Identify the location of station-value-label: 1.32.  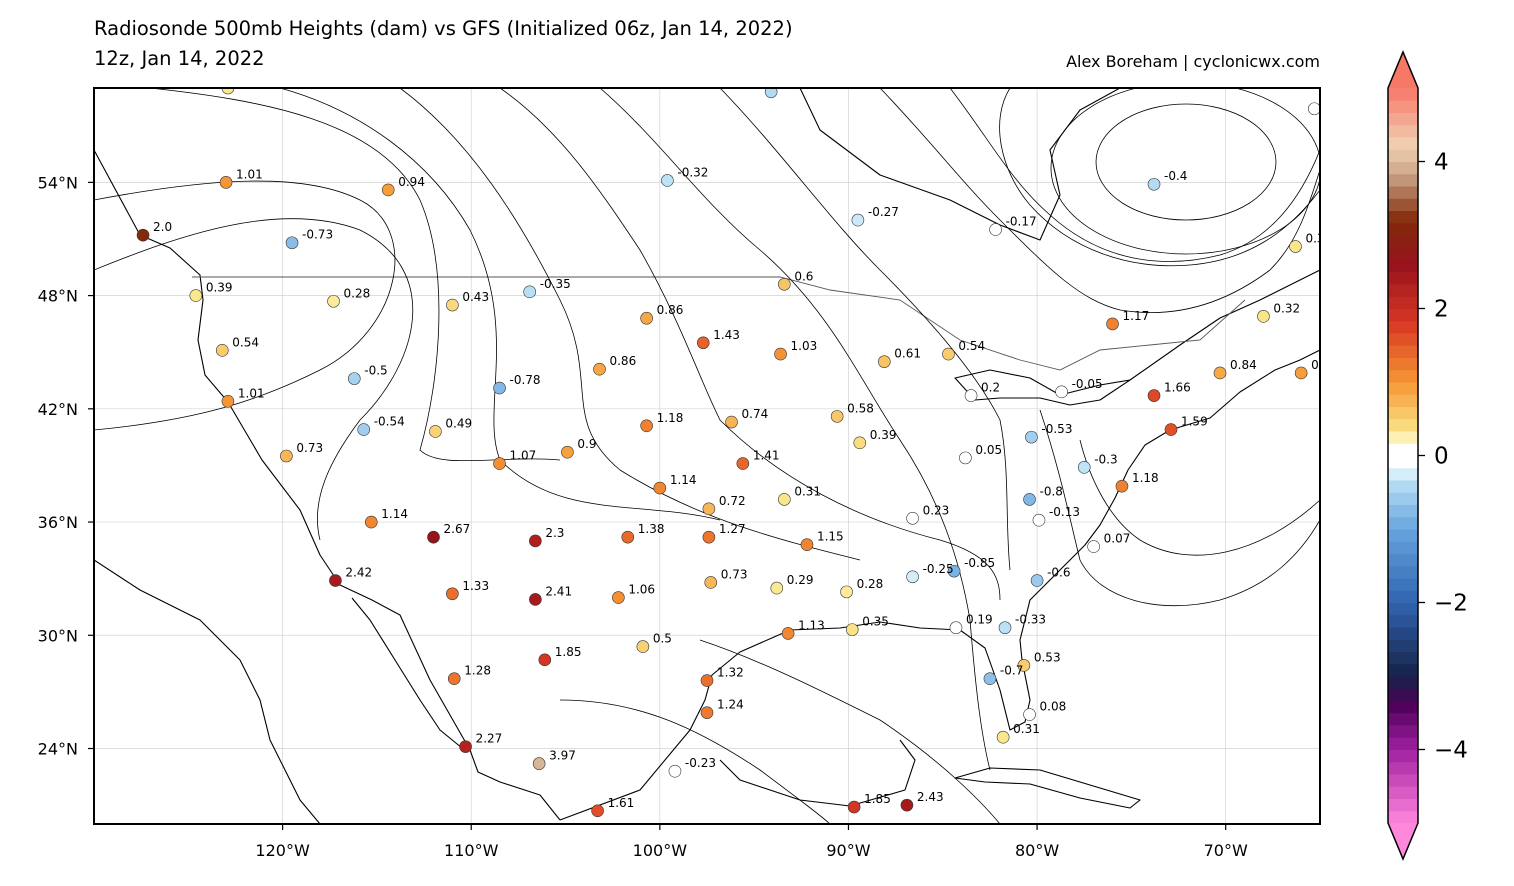
(730, 673).